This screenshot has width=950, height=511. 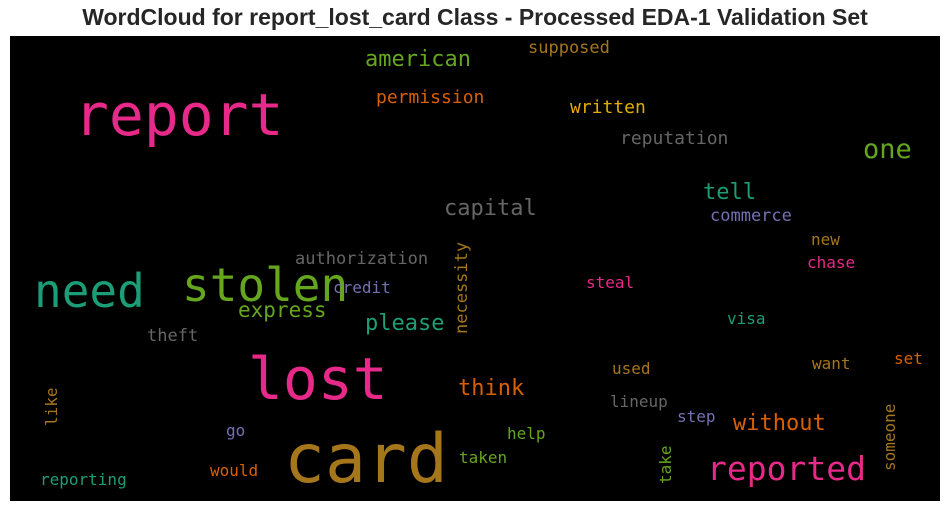 I want to click on word-lineup: lineup, so click(x=639, y=401).